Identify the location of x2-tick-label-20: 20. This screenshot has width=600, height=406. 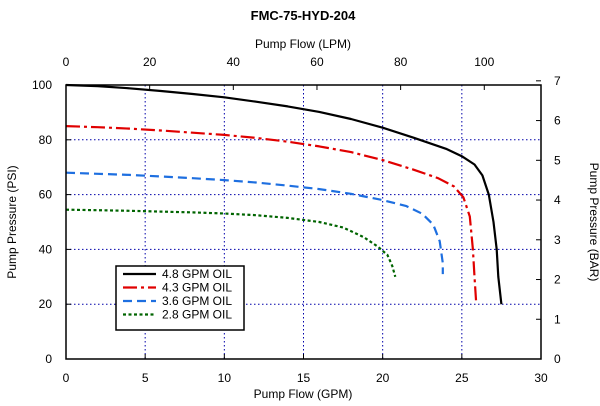
(150, 62).